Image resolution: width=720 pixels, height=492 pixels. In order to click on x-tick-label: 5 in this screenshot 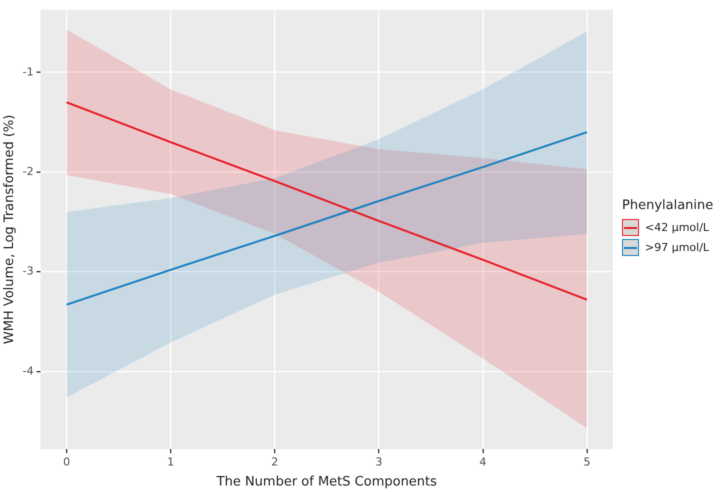, I will do `click(586, 462)`.